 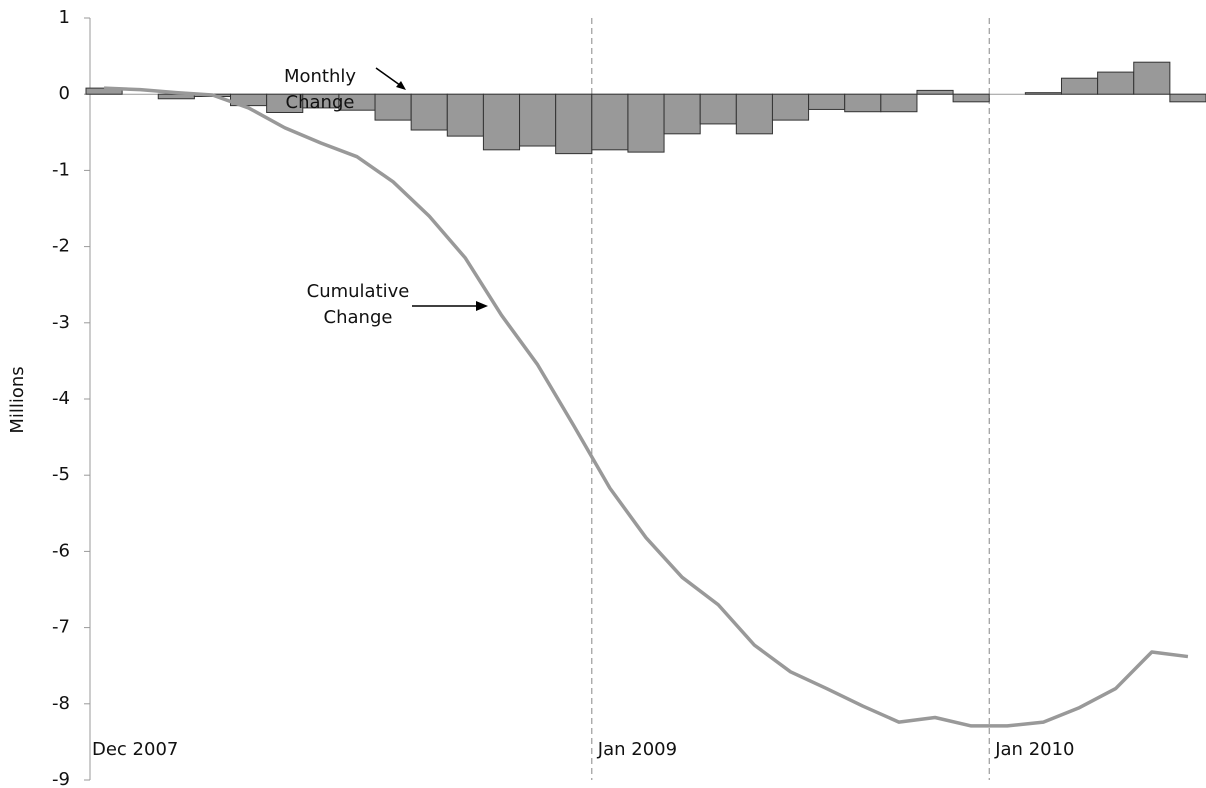 I want to click on x-tick-label: Dec 2007, so click(x=135, y=749).